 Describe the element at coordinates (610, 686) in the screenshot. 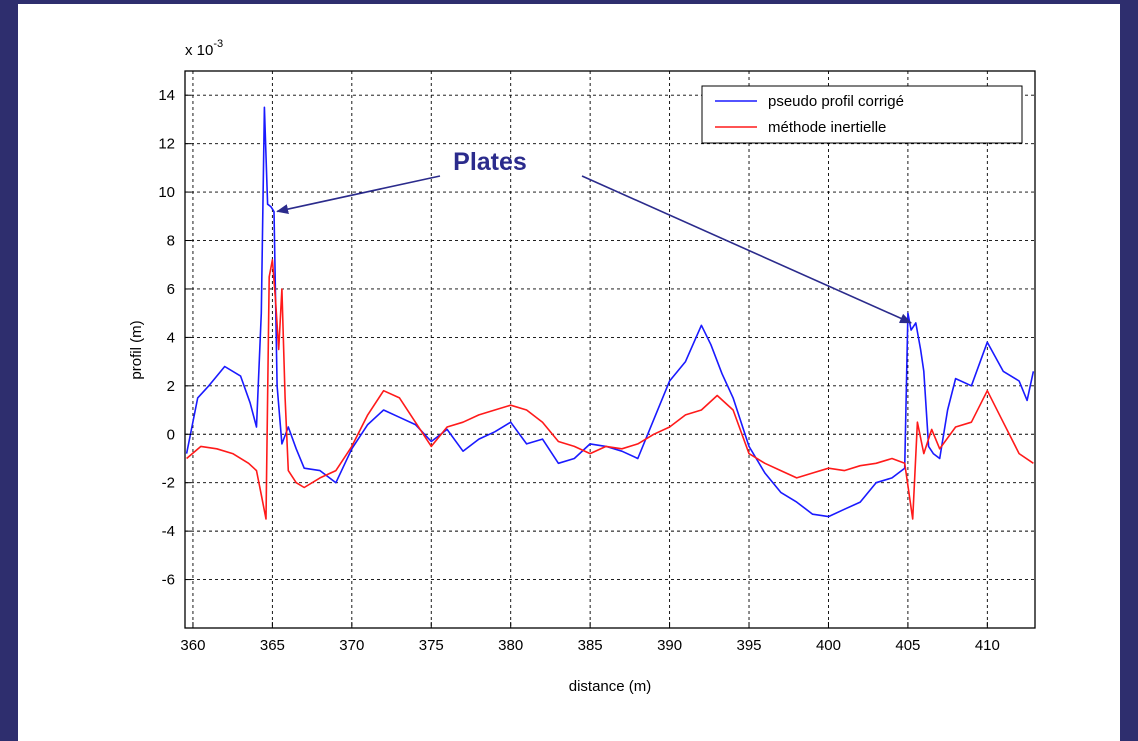

I see `x-axis-label: distance (m)` at that location.